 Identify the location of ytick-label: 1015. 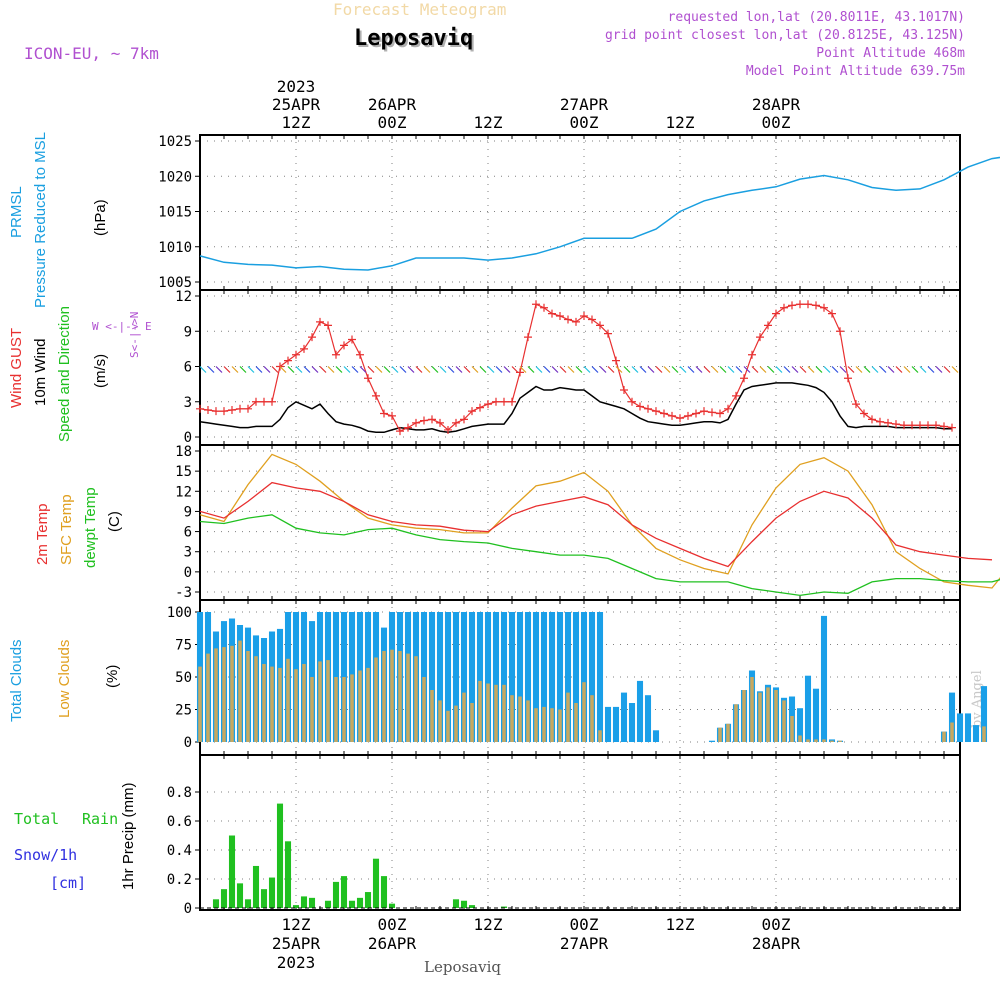
(175, 213).